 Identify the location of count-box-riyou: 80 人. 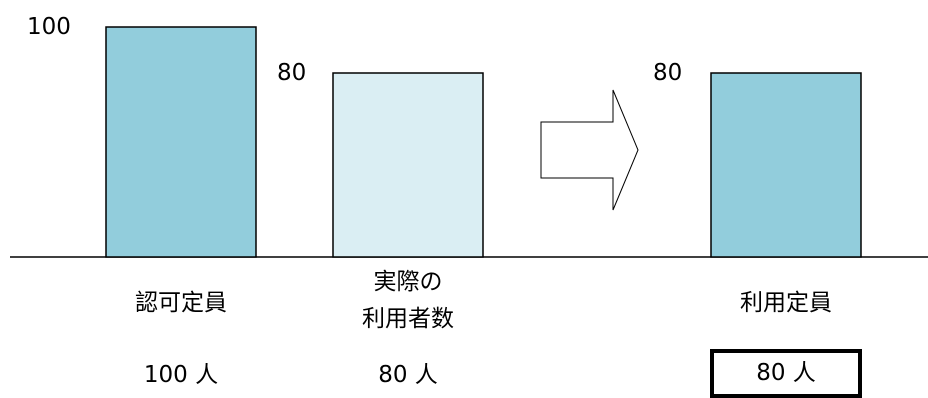
(786, 373).